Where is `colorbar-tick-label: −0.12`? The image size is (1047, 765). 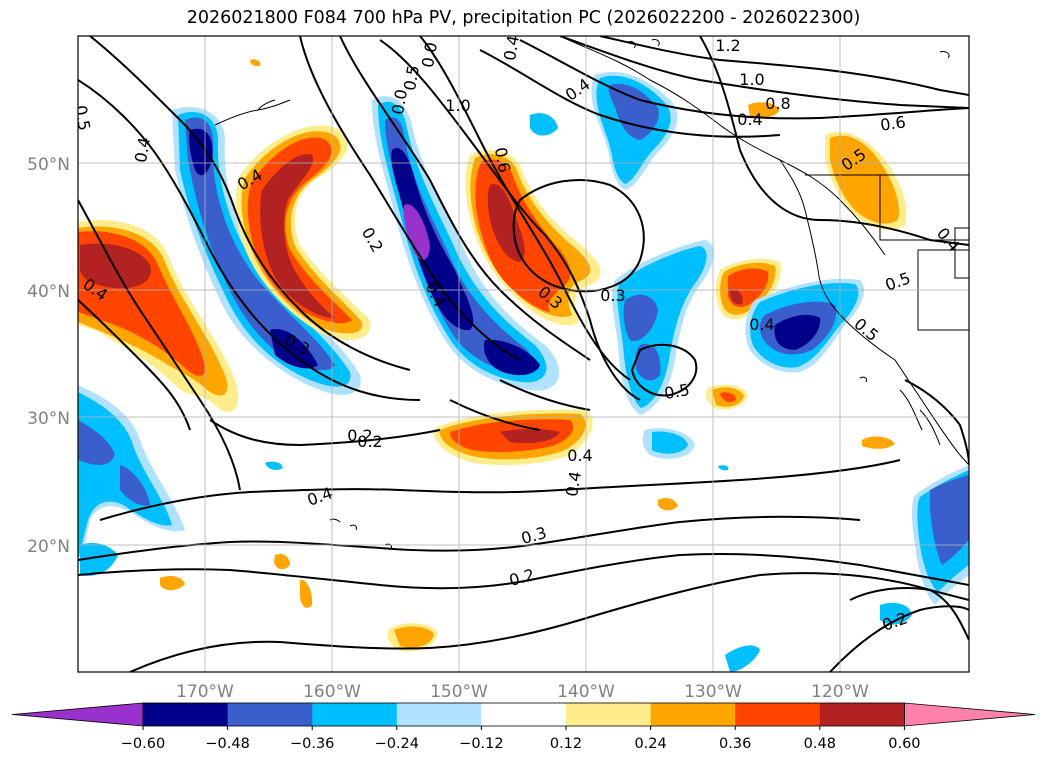 colorbar-tick-label: −0.12 is located at coordinates (481, 744).